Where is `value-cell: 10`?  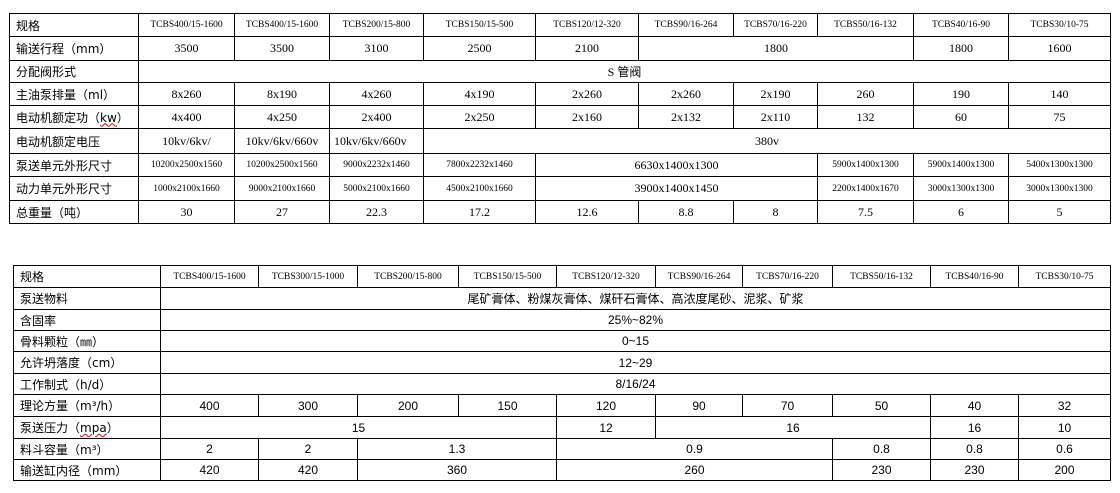 value-cell: 10 is located at coordinates (1064, 427).